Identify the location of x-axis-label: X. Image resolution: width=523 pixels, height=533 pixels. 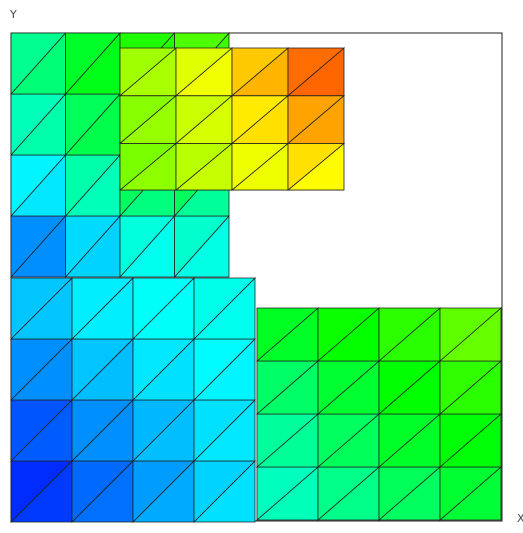
(520, 518).